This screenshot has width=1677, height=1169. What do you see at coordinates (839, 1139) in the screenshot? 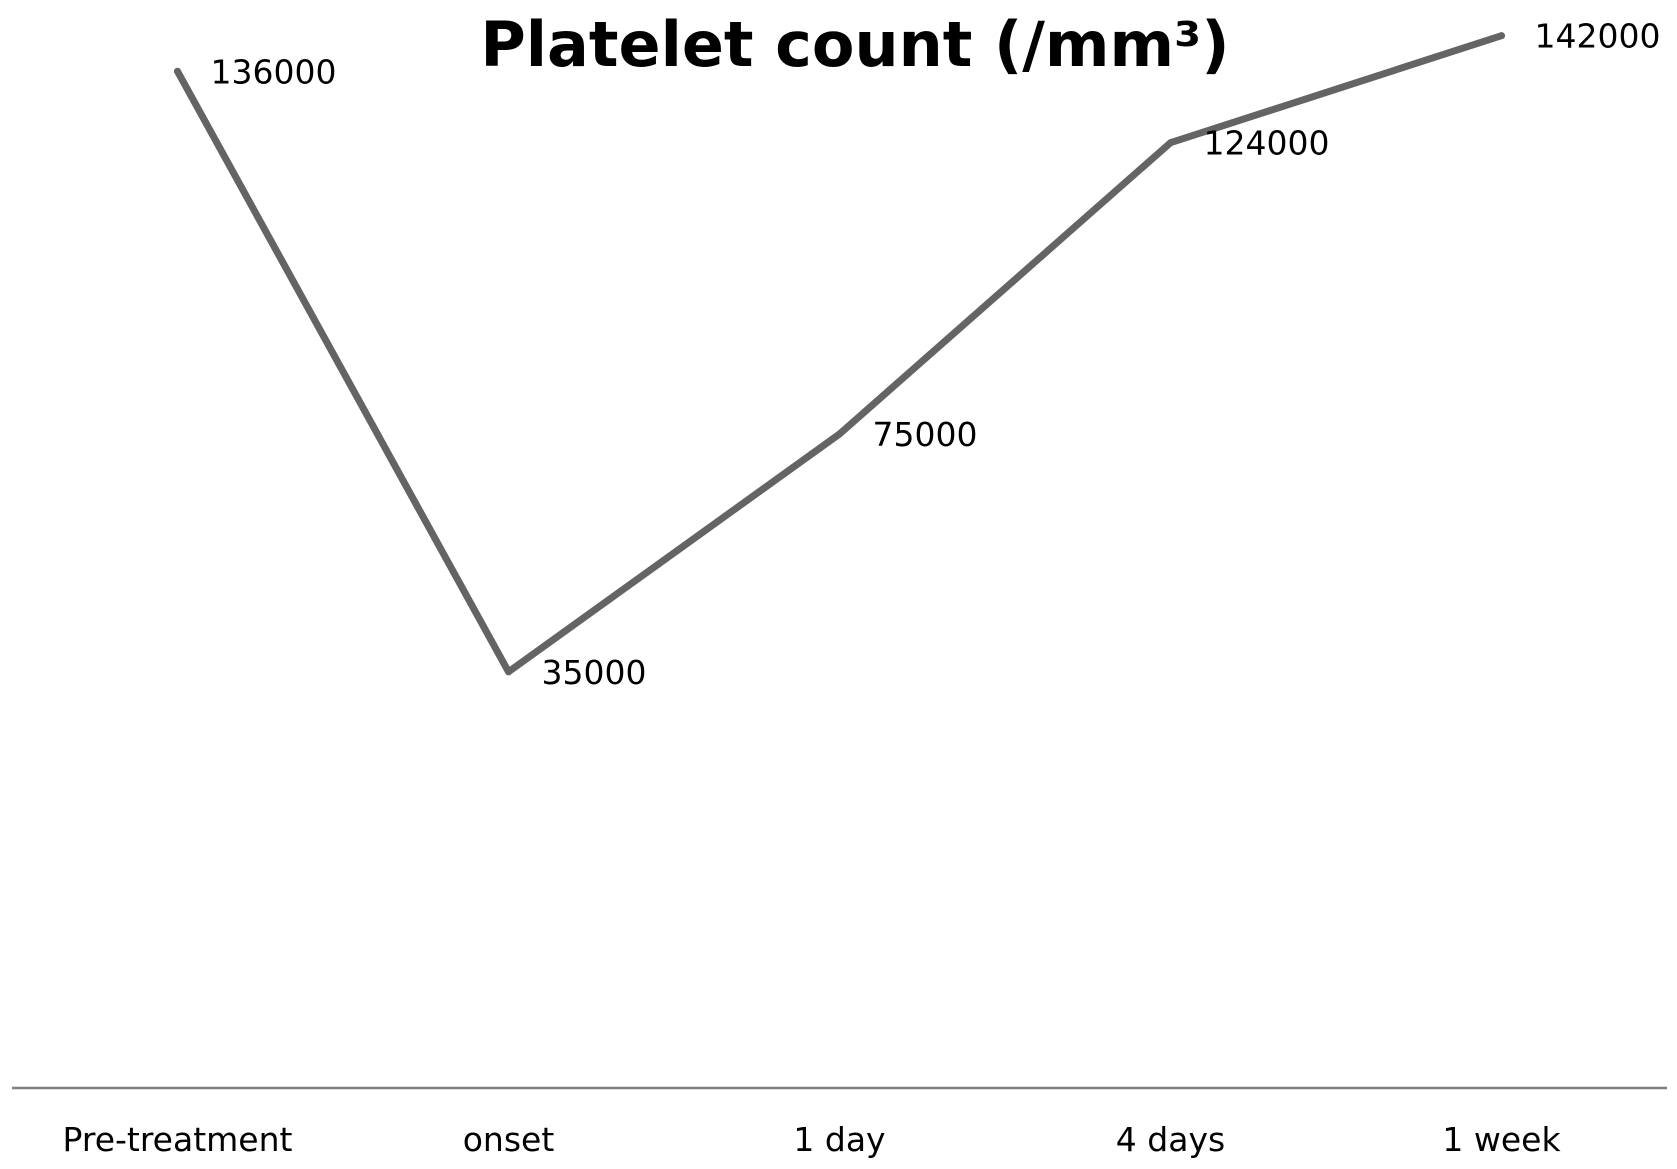
I see `x-tick-label: 1 day` at bounding box center [839, 1139].